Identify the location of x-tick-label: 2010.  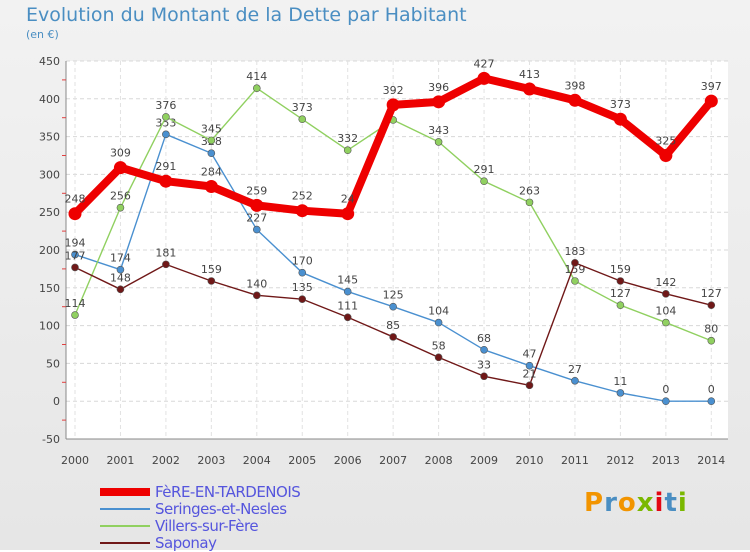
(530, 460).